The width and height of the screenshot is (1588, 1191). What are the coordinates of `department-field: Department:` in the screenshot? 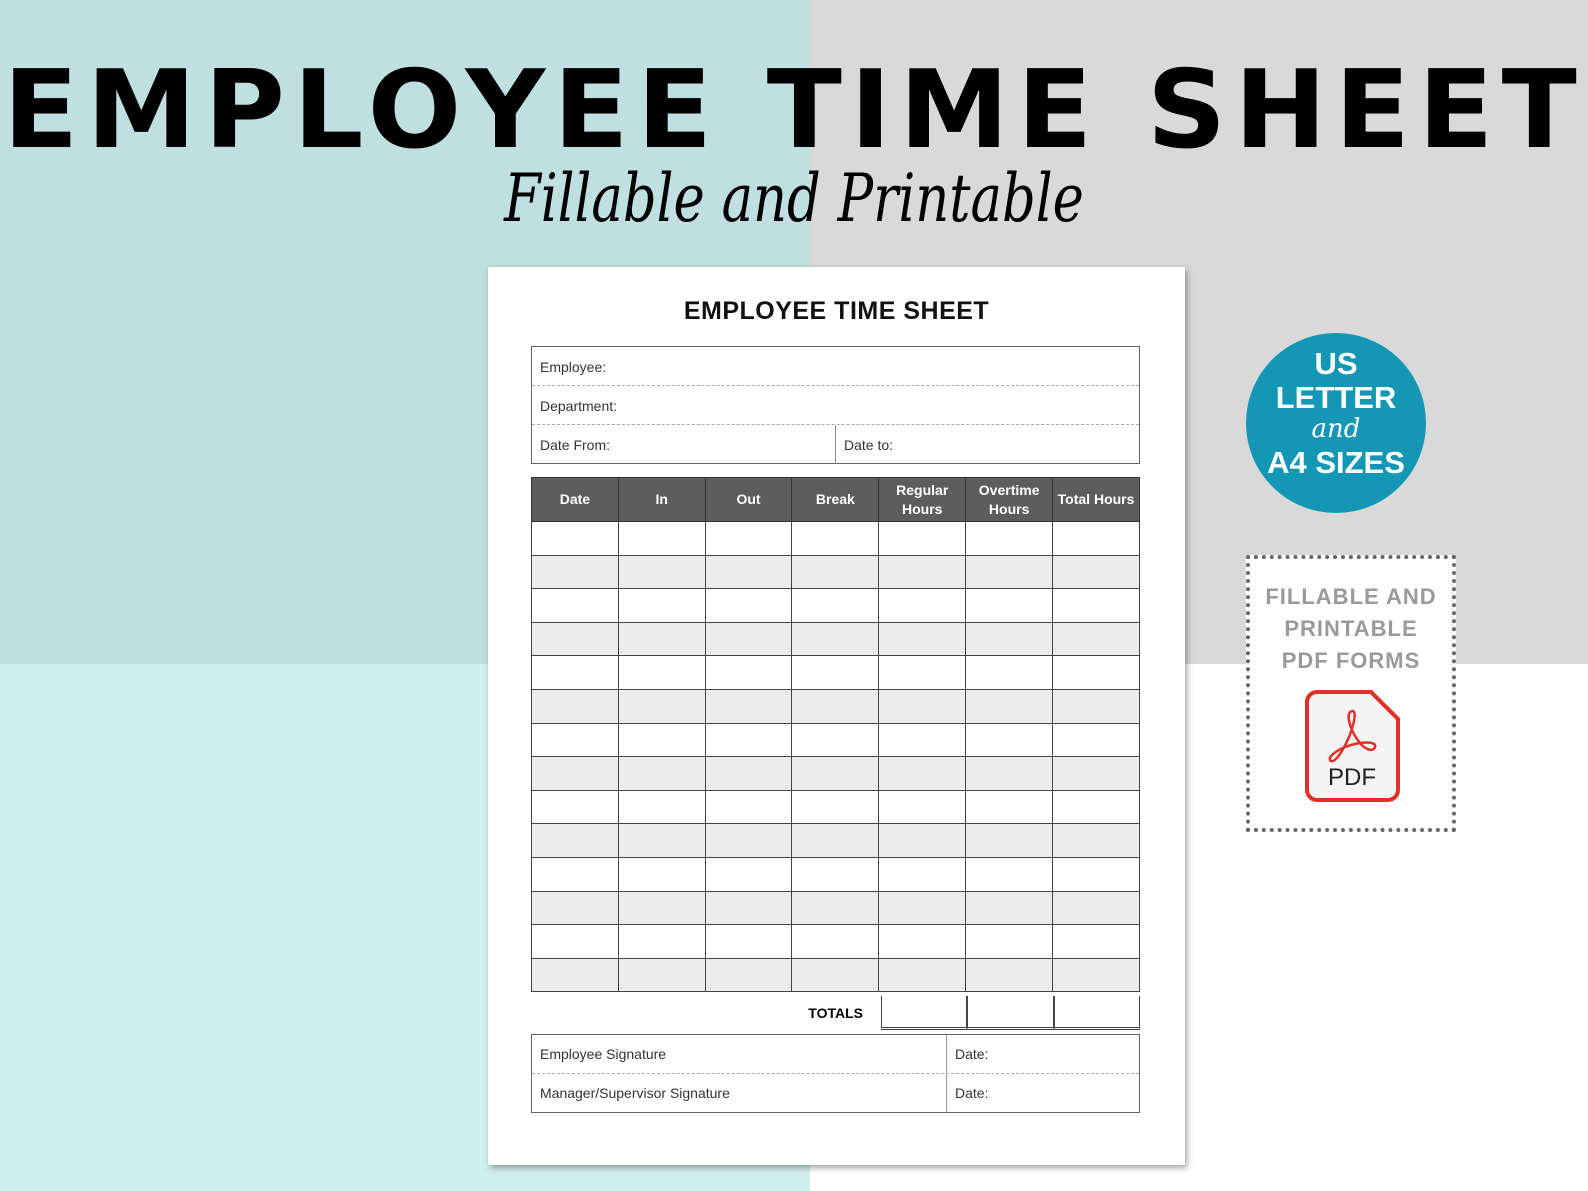 It's located at (579, 406).